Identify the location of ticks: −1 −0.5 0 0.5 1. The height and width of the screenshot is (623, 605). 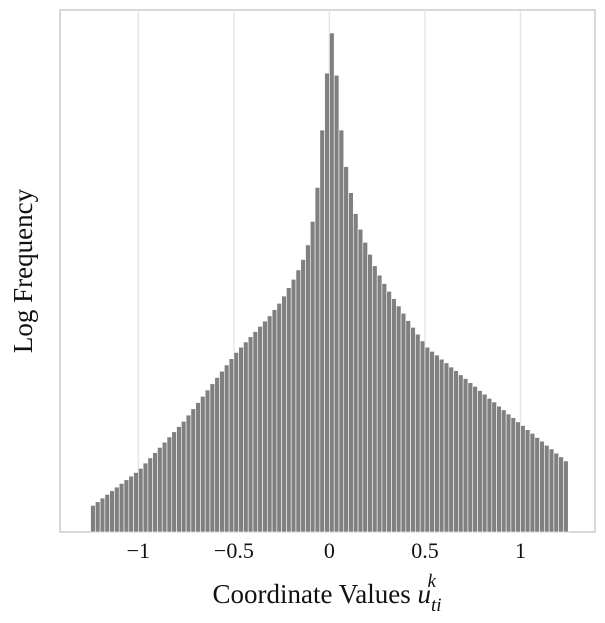
(326, 550).